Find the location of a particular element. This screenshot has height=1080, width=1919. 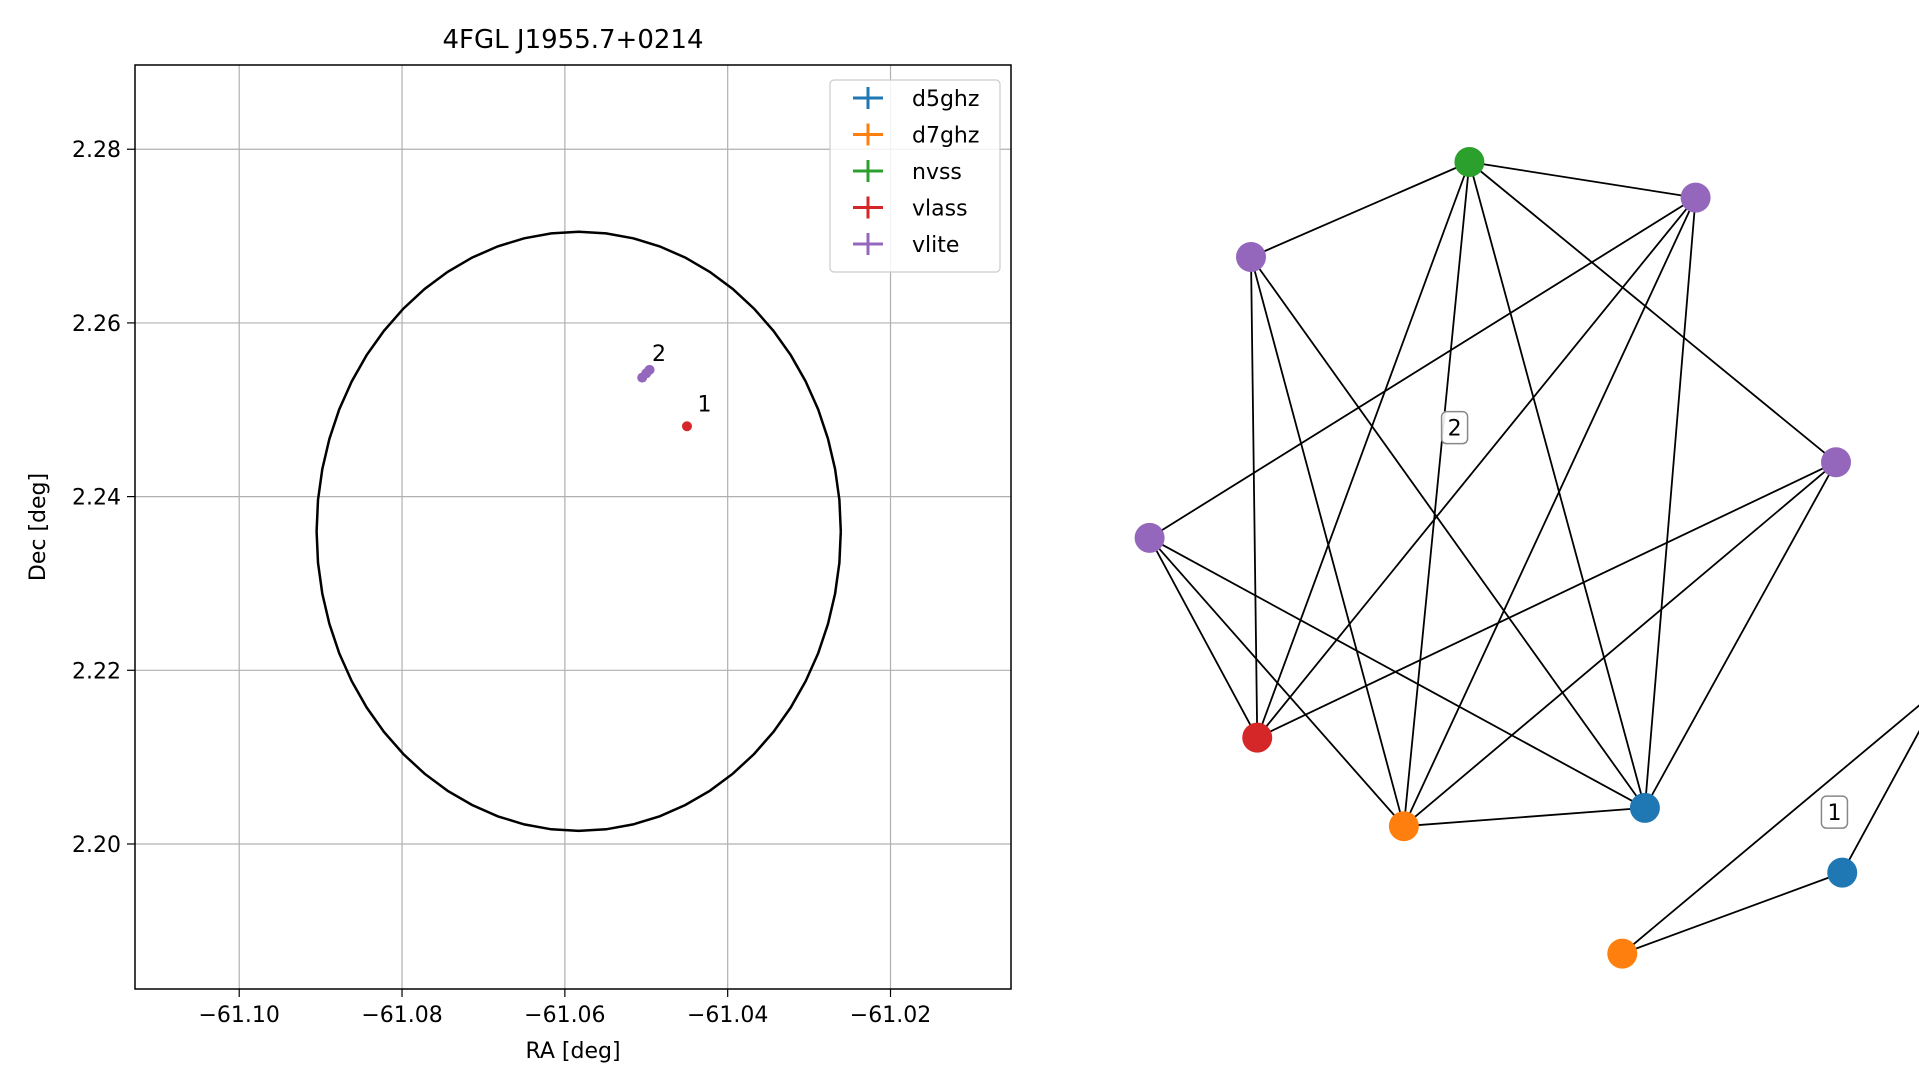

x-tick-label: −61.08 is located at coordinates (401, 1015).